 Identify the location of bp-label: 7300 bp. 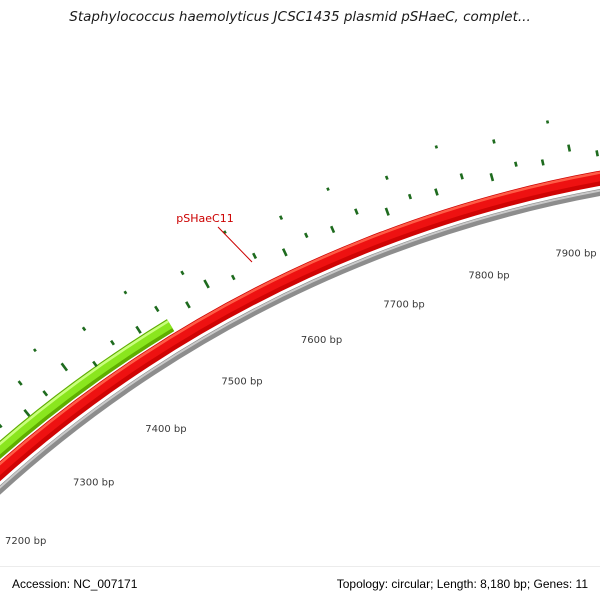
(93, 482).